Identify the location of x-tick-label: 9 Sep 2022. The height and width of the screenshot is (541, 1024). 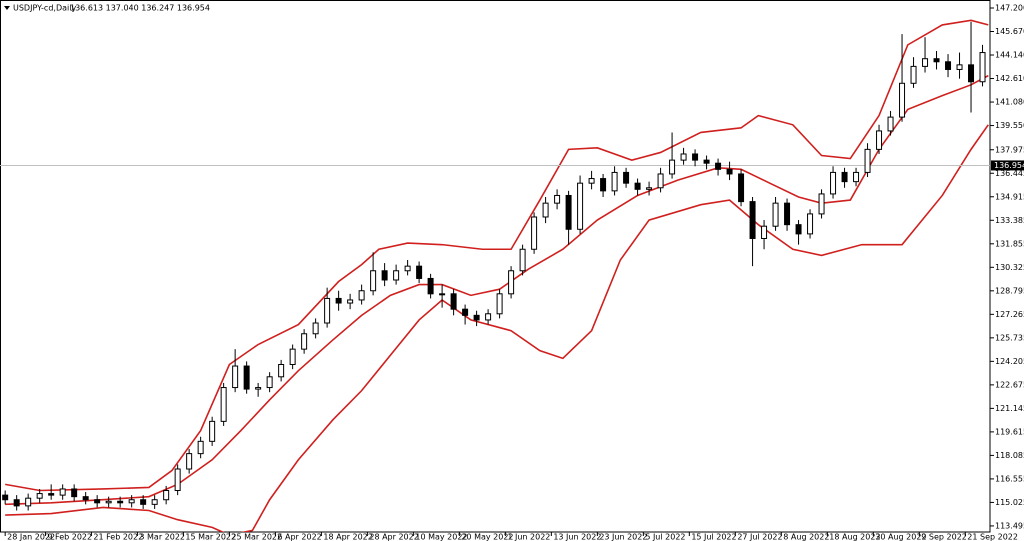
(944, 537).